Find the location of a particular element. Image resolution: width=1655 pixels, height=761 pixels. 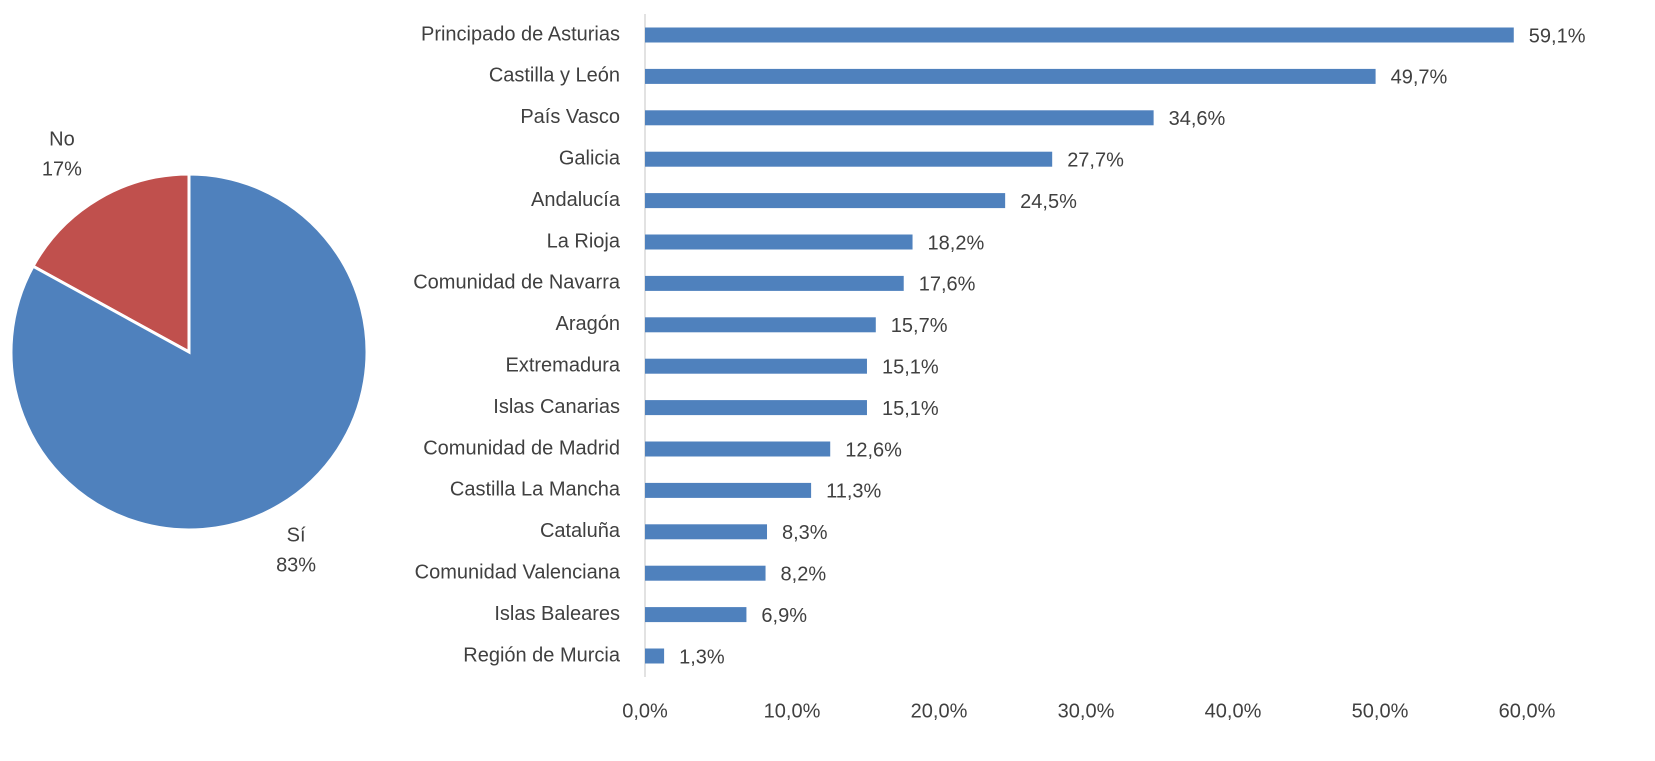

data-label: 11,3% is located at coordinates (853, 492).